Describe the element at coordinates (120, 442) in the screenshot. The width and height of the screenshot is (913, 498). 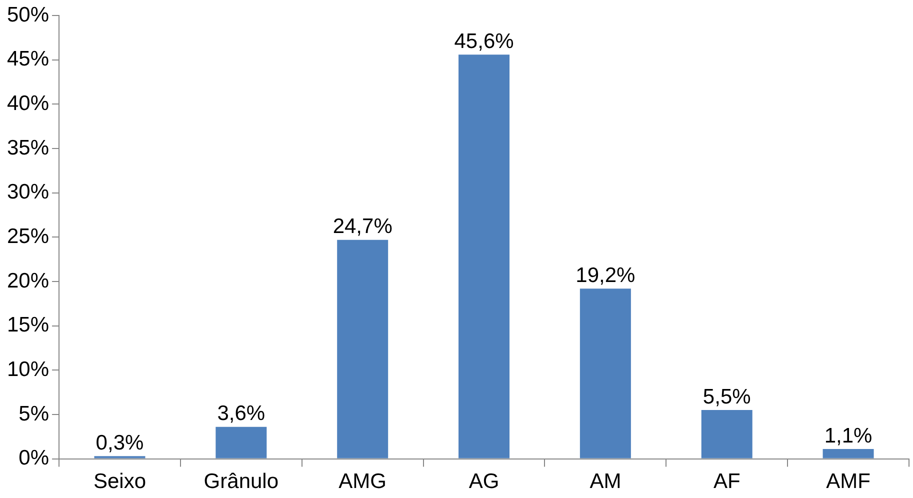
I see `data-label: 0,3%` at that location.